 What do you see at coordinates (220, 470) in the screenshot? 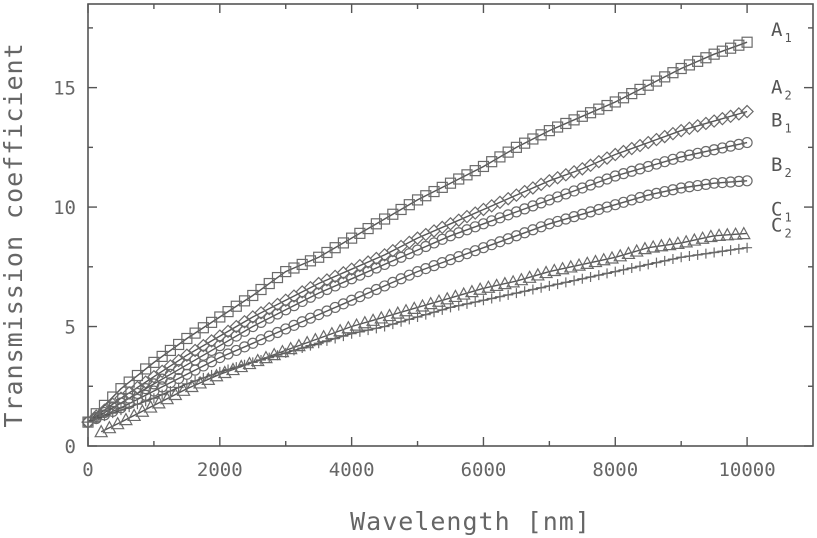
I see `x-tick-label: 2000` at bounding box center [220, 470].